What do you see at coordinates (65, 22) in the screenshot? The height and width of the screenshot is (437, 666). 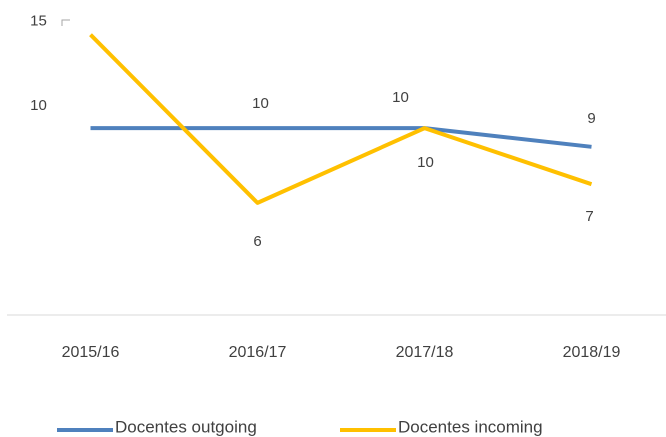 I see `leader-line` at bounding box center [65, 22].